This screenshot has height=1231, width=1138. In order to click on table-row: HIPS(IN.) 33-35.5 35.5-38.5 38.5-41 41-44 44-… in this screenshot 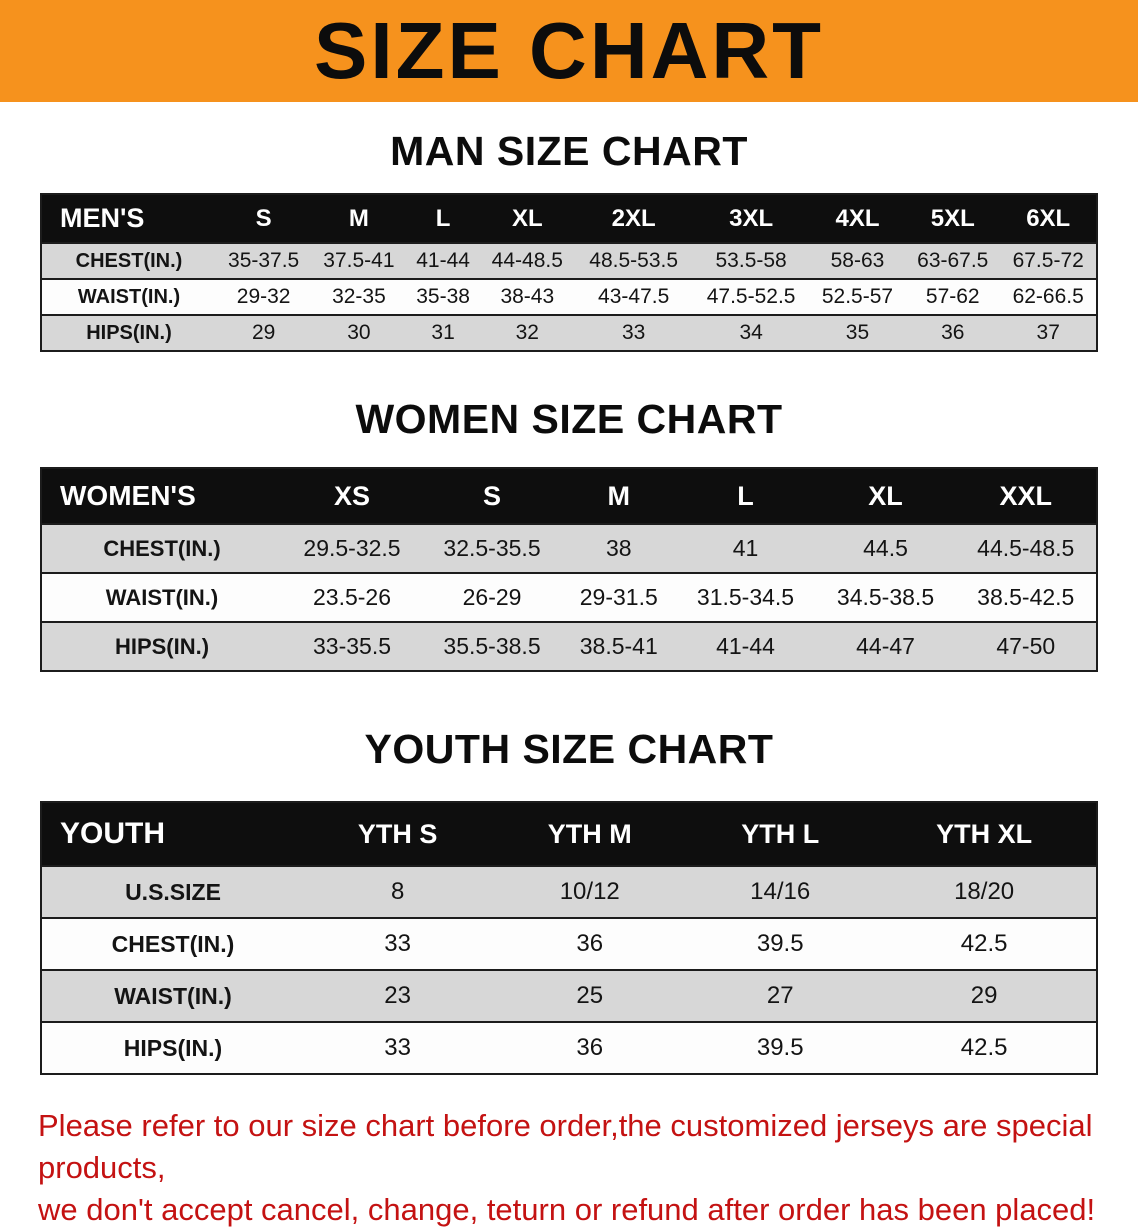, I will do `click(569, 646)`.